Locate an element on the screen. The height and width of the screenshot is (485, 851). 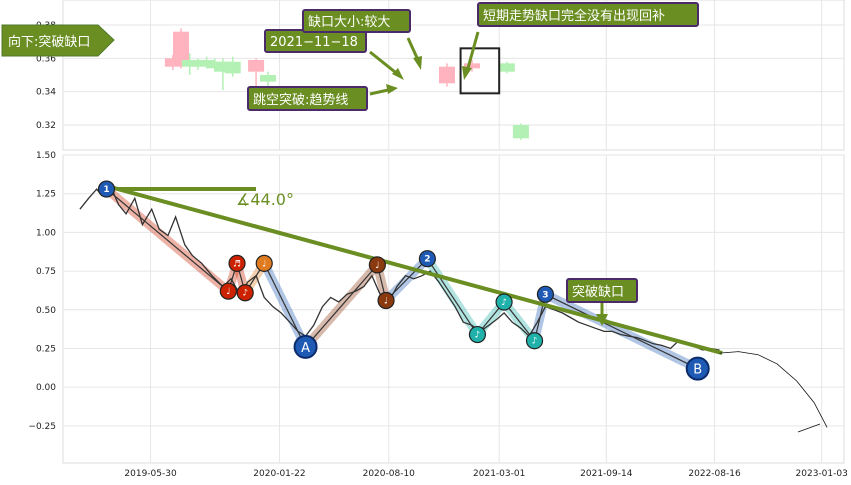
candles is located at coordinates (346, 84).